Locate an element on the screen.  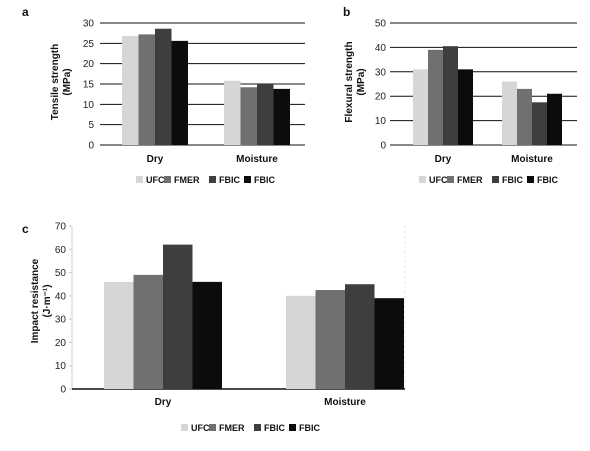
y-axis-label-line: Tensile strength is located at coordinates (55, 82).